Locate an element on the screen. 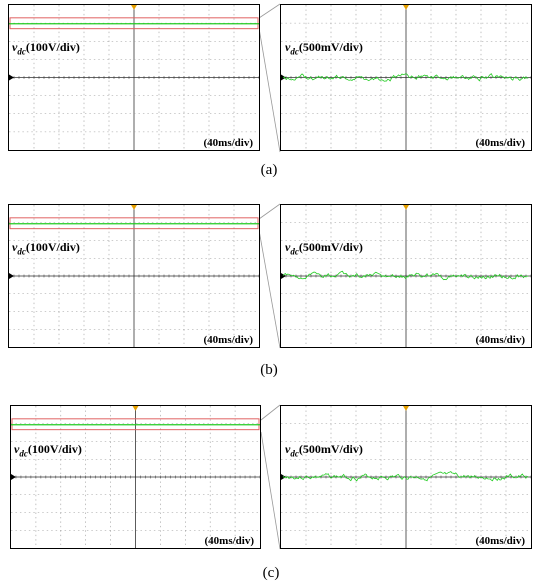 The height and width of the screenshot is (587, 538). main-scope-a: vdc(100V/div) (40ms/div) is located at coordinates (134, 77).